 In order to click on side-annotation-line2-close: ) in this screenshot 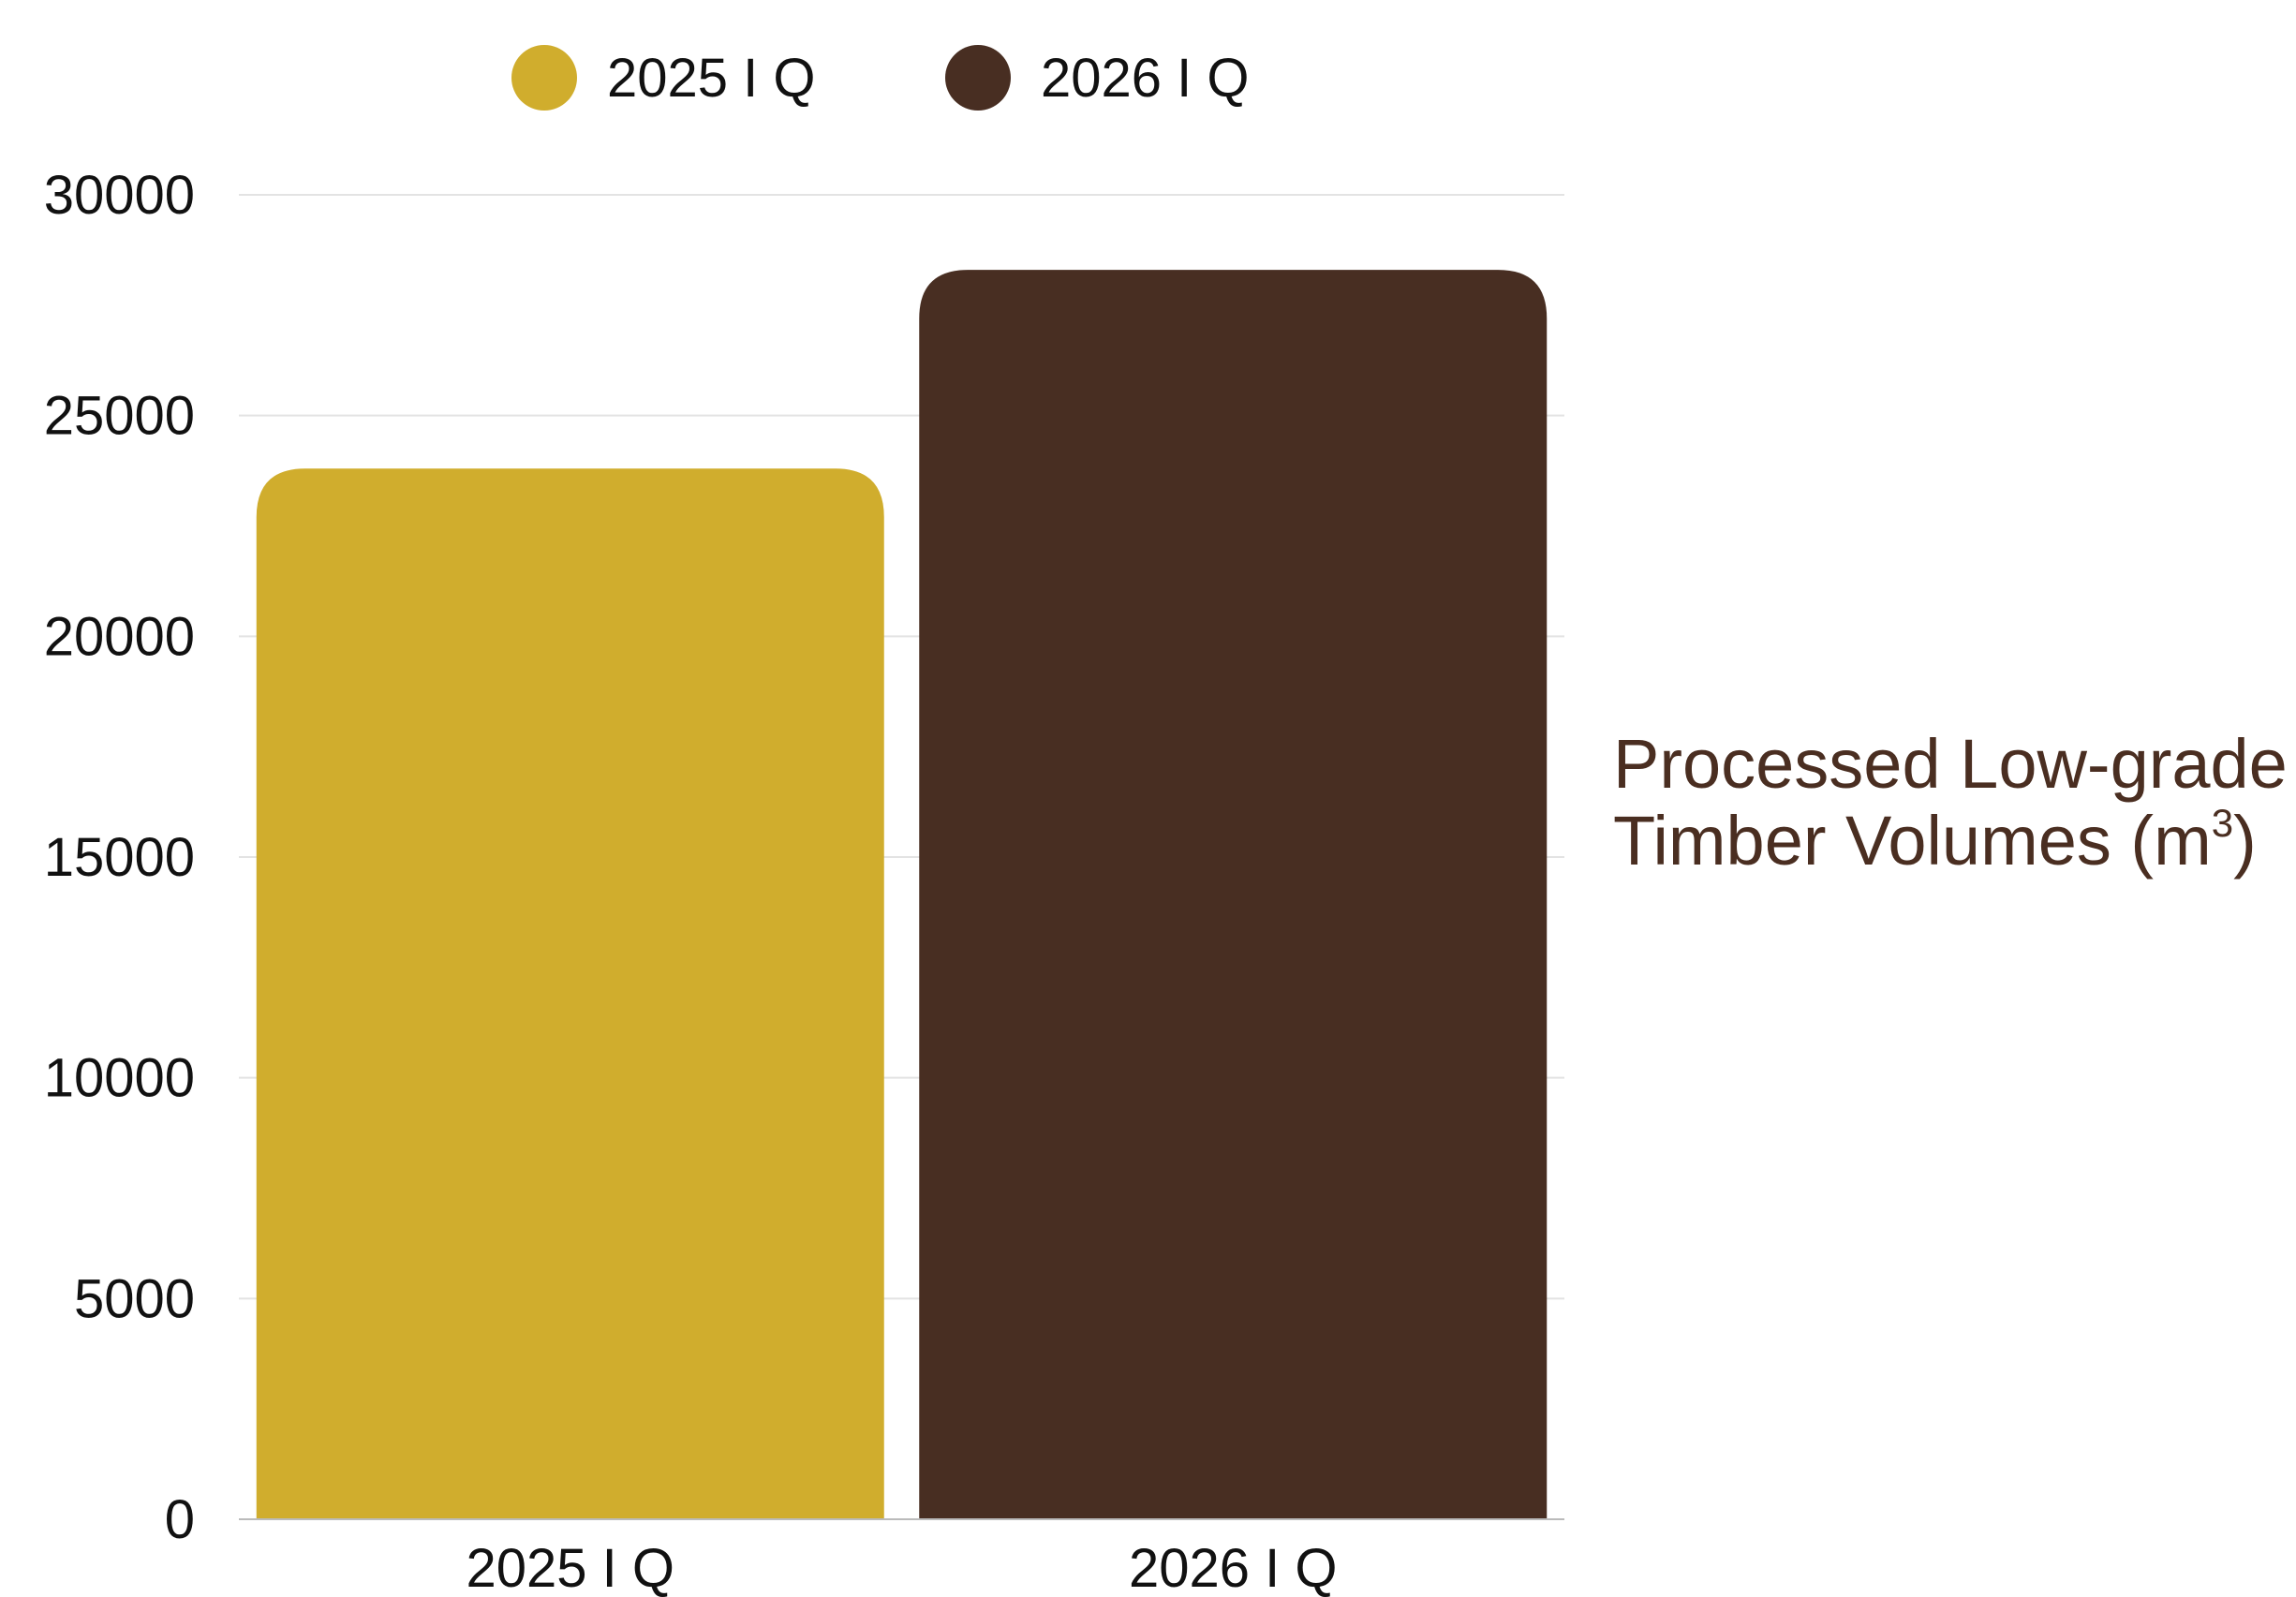, I will do `click(2245, 841)`.